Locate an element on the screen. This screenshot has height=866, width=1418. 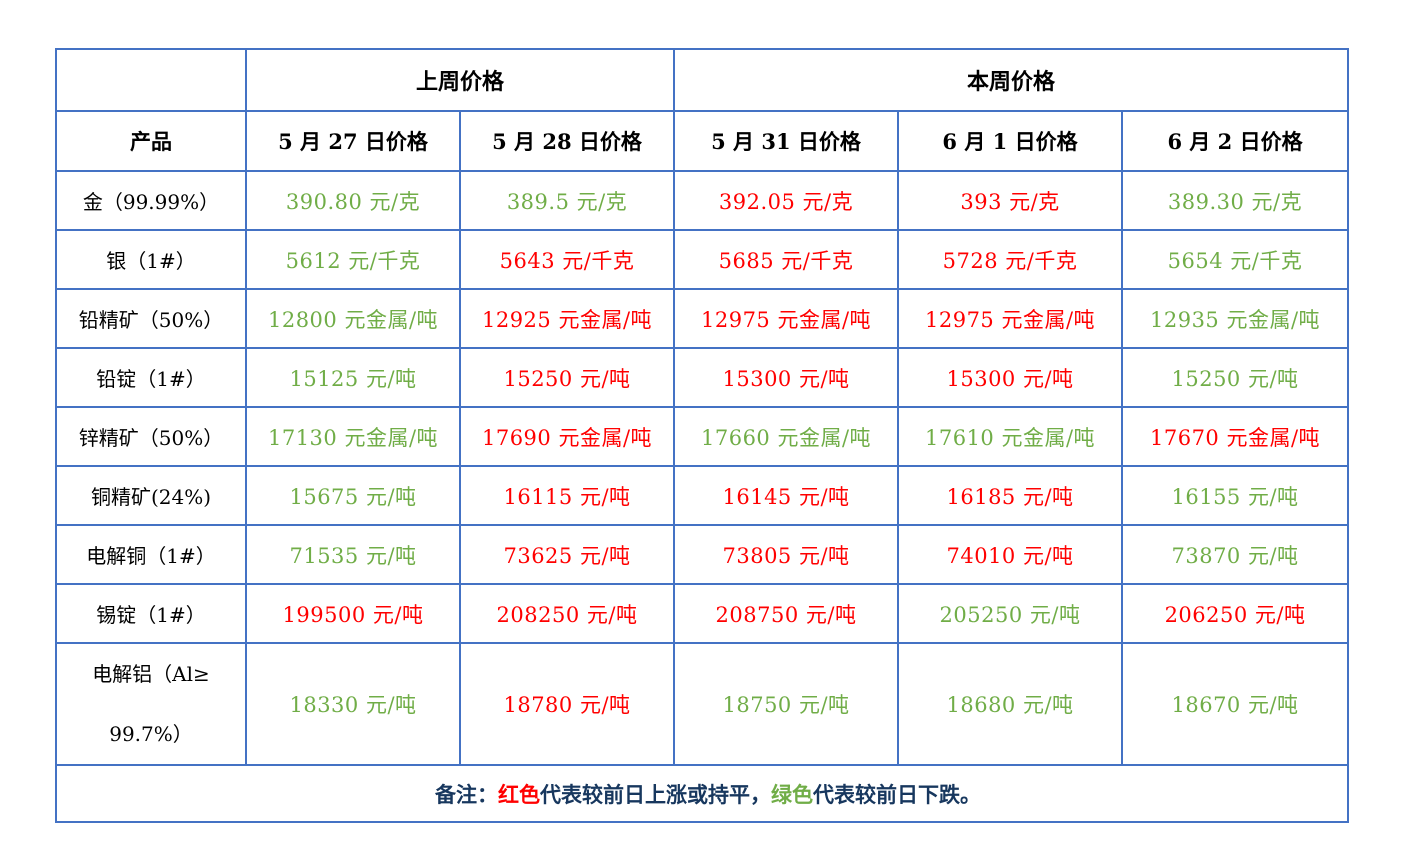
price-cell: 73870 元/吨 is located at coordinates (1235, 554).